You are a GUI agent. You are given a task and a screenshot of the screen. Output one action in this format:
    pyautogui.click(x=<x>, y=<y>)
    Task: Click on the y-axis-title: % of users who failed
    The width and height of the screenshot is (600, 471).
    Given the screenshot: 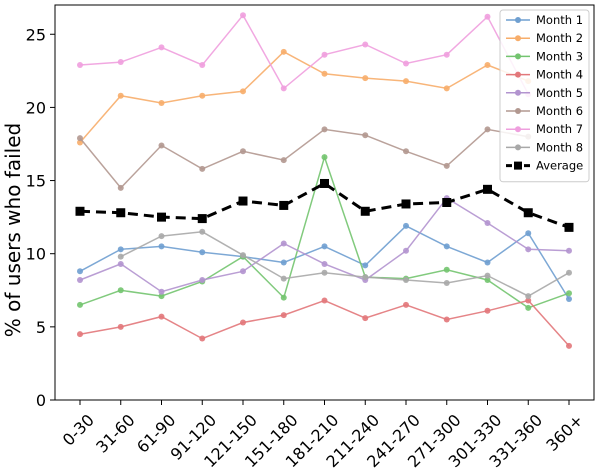 What is the action you would take?
    pyautogui.click(x=13, y=230)
    